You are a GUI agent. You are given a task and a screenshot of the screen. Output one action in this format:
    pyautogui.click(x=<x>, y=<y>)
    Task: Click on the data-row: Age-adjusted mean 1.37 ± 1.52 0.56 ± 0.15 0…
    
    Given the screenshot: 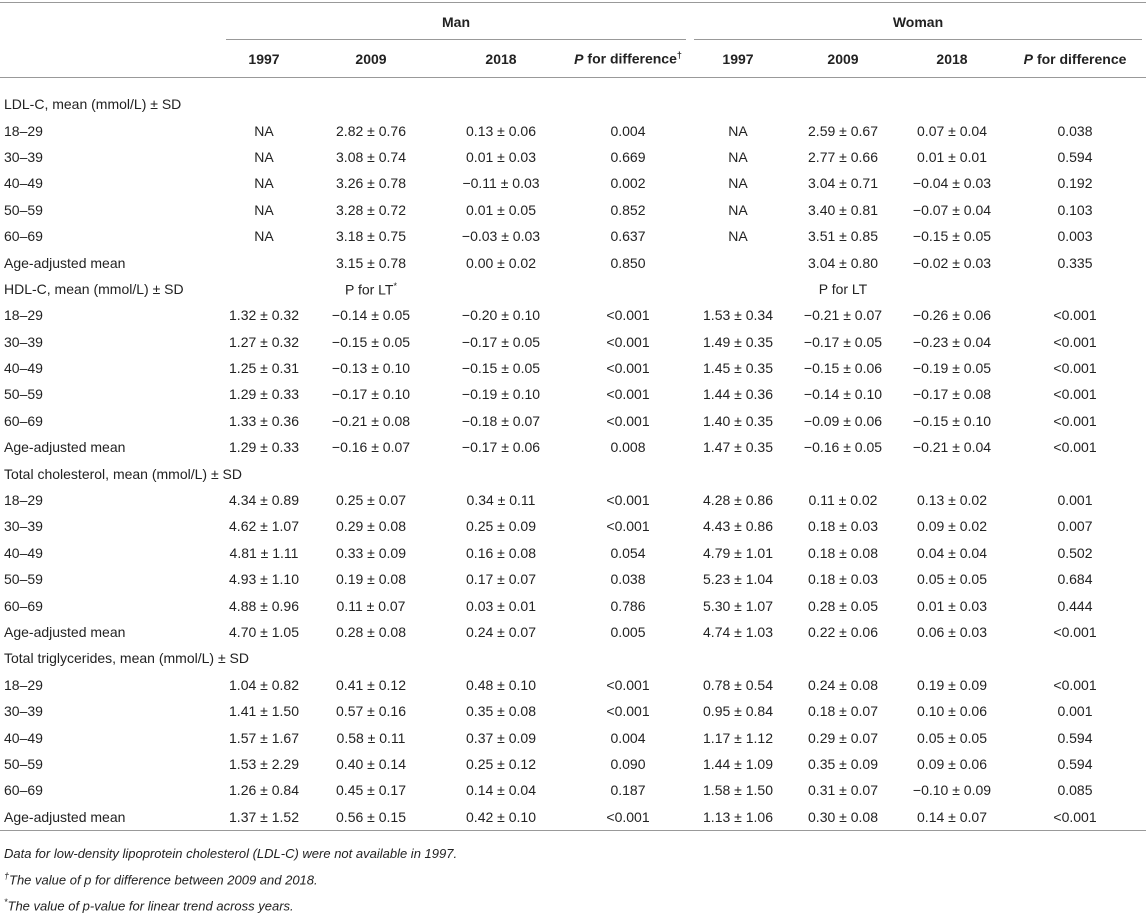 What is the action you would take?
    pyautogui.click(x=573, y=817)
    